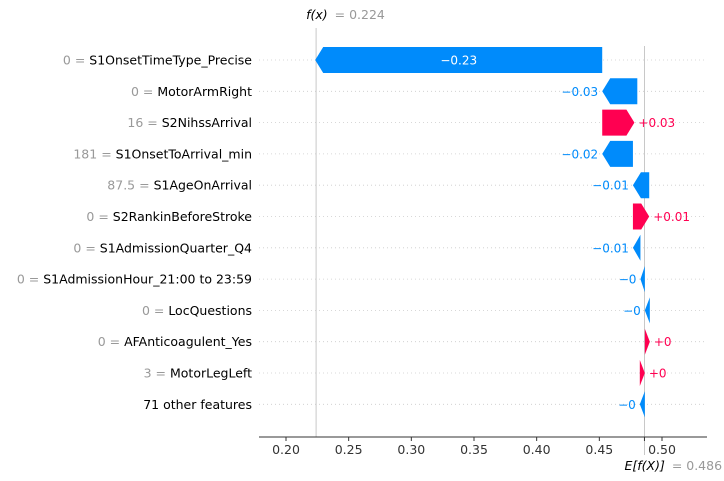 This screenshot has width=724, height=481. What do you see at coordinates (203, 185) in the screenshot?
I see `feature-name: S1AgeOnArrival` at bounding box center [203, 185].